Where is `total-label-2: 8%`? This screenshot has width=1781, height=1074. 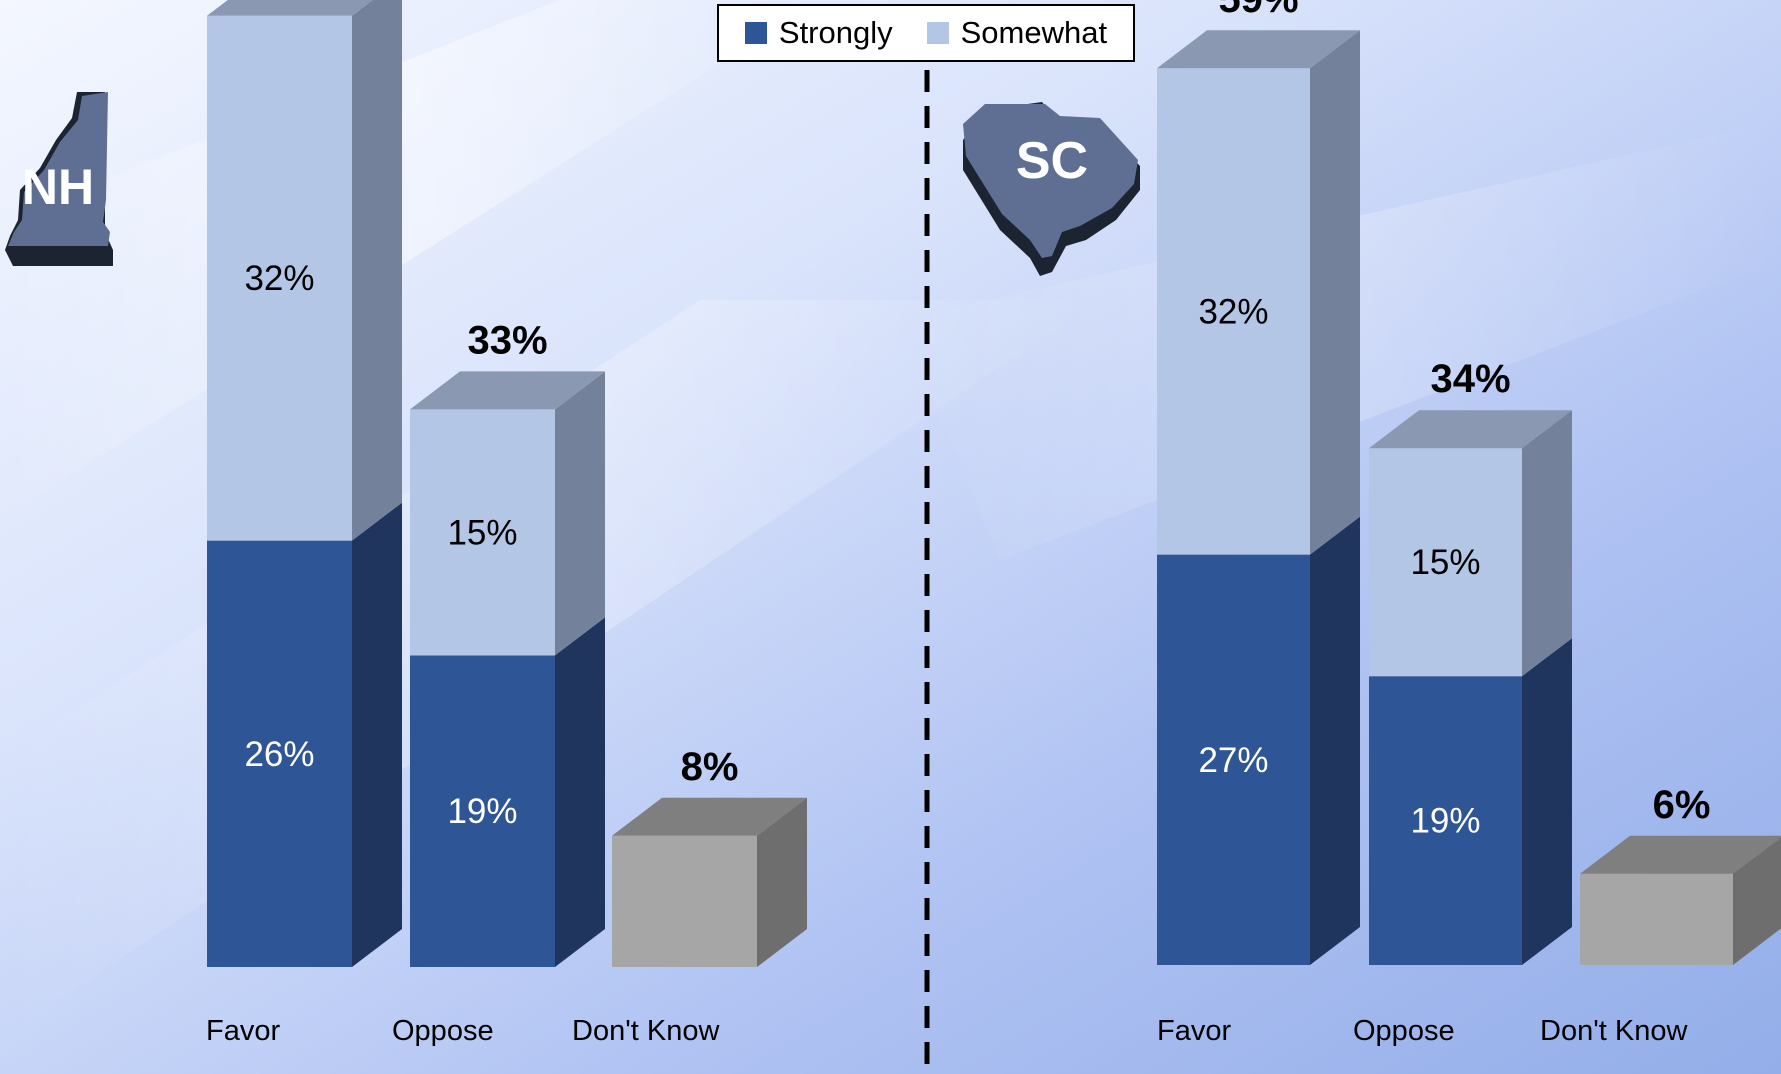 total-label-2: 8% is located at coordinates (710, 767).